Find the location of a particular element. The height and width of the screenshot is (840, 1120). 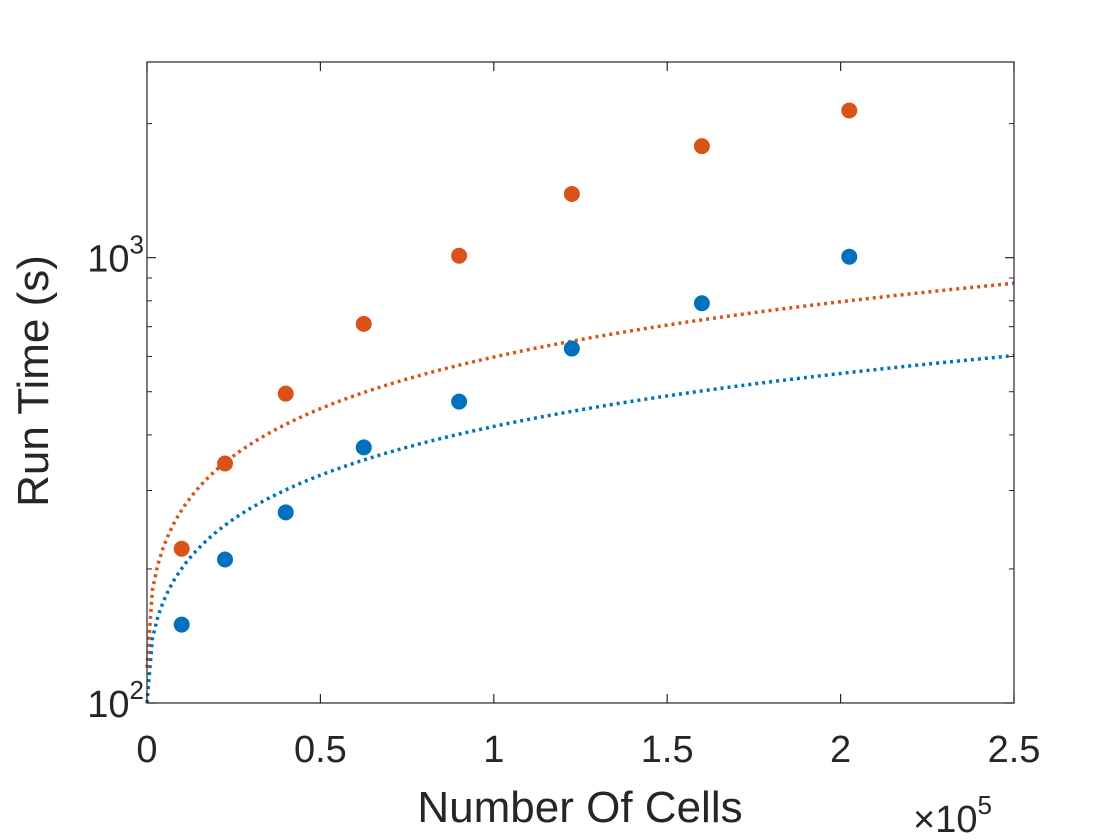

x-tick-label: 0 is located at coordinates (146, 750).